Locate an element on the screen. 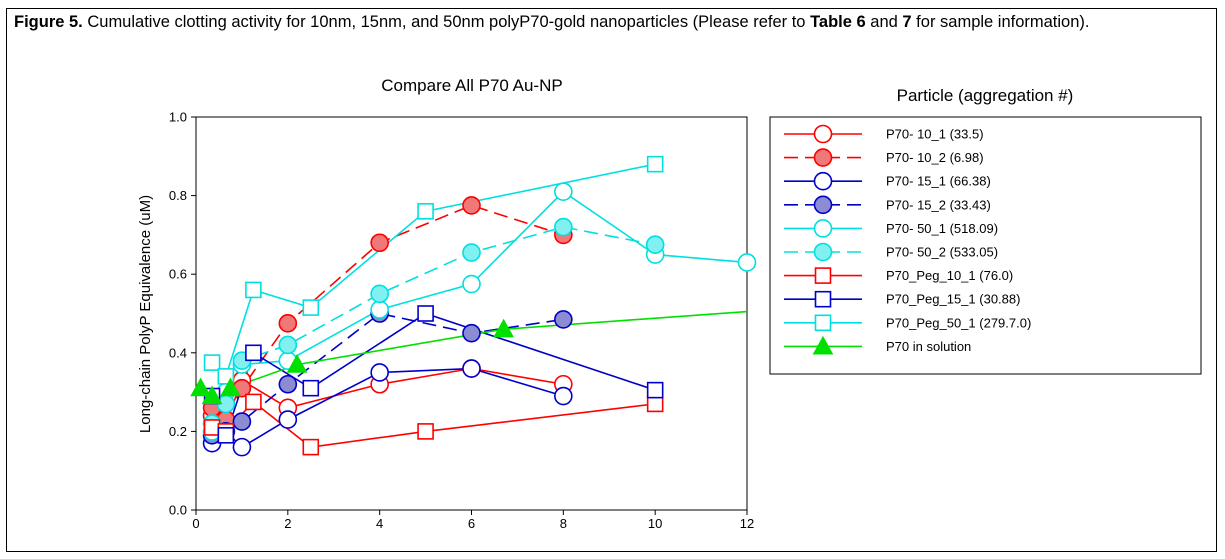 This screenshot has height=559, width=1225. x-tick-label: 0 is located at coordinates (195, 523).